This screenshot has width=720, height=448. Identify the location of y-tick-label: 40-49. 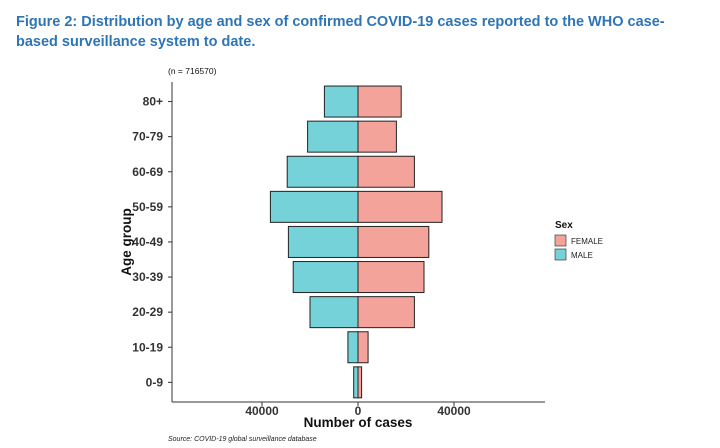
(147, 242).